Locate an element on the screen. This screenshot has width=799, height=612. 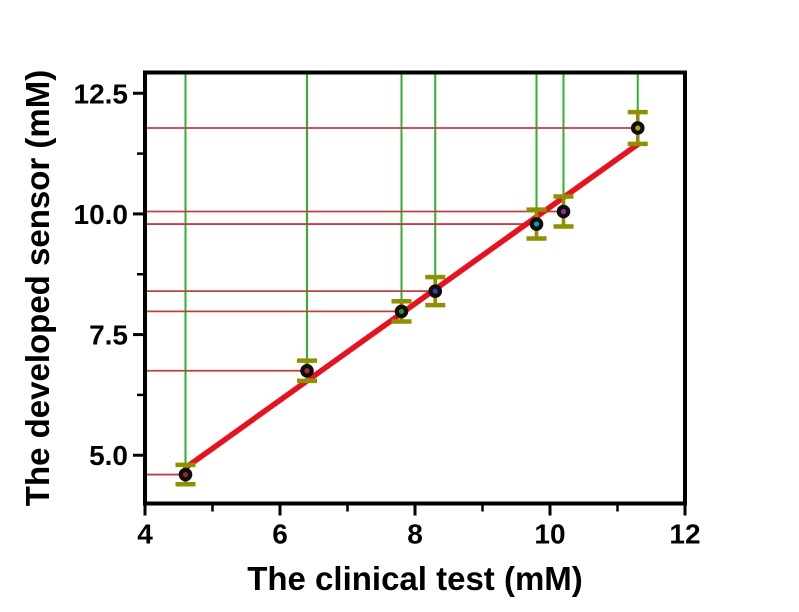
y-tick-label: 5.0 is located at coordinates (108, 455).